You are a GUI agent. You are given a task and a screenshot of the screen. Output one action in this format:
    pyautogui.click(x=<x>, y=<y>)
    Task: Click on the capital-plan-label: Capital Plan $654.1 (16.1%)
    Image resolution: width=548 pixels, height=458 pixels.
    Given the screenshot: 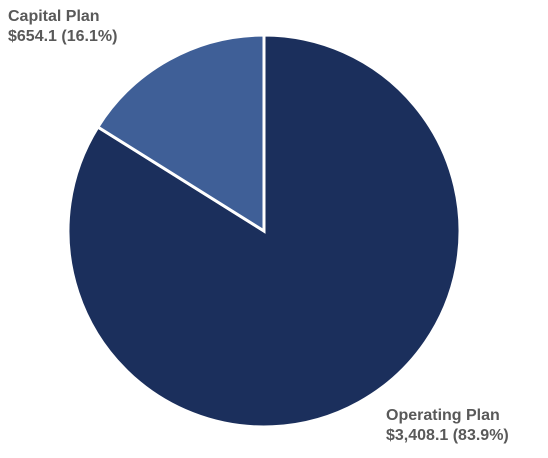 What is the action you would take?
    pyautogui.click(x=62, y=27)
    